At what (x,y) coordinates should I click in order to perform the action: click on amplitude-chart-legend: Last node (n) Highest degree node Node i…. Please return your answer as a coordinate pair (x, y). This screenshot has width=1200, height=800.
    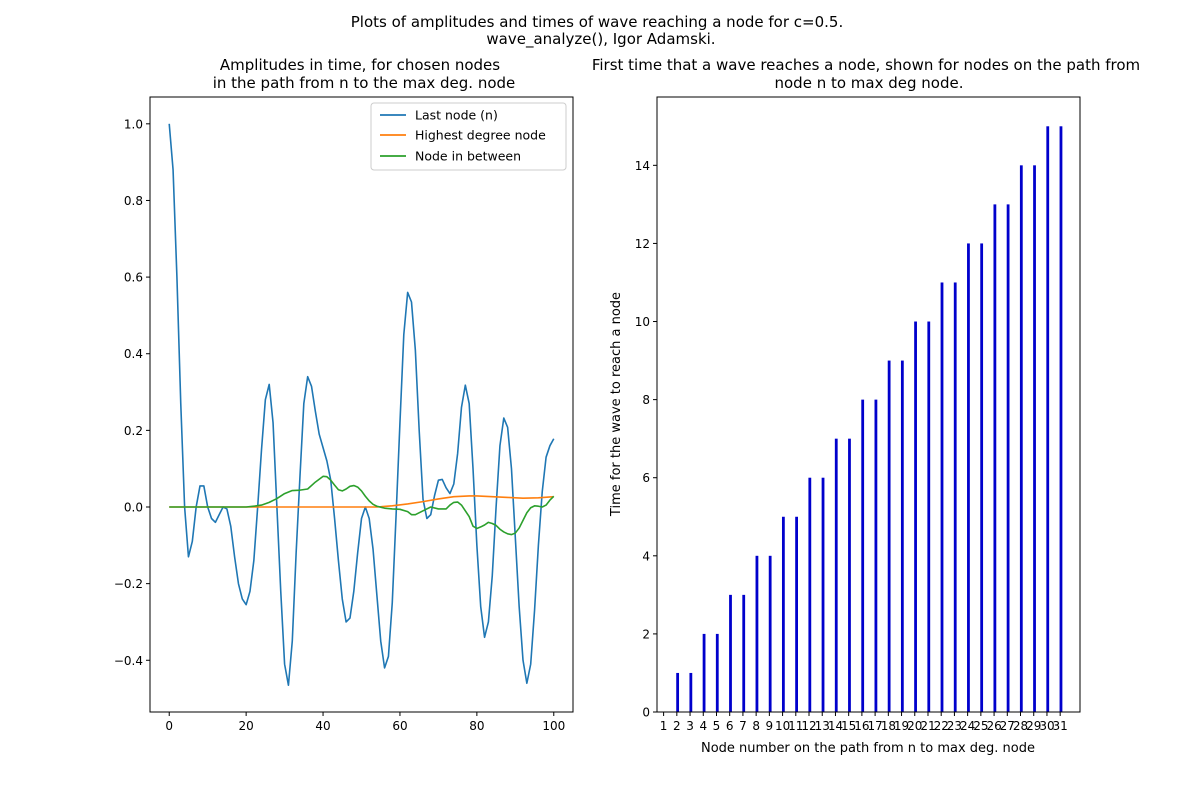
    Looking at the image, I should click on (468, 136).